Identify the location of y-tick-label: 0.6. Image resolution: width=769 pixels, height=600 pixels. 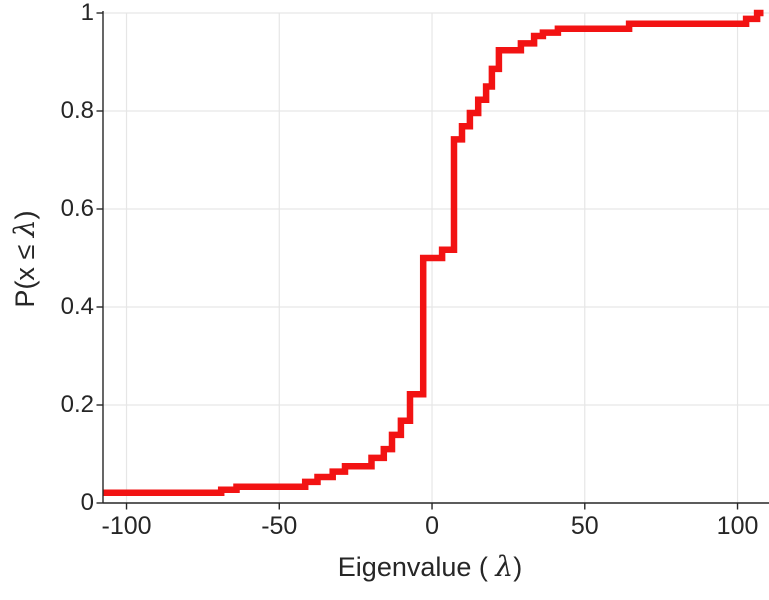
(77, 208).